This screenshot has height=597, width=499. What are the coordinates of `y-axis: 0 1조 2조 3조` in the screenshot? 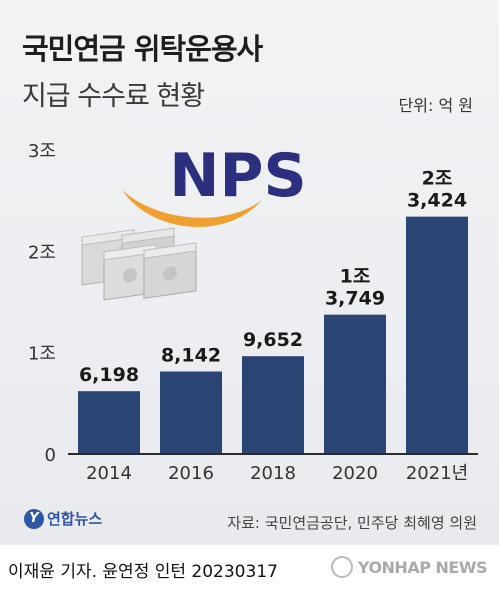 It's located at (42, 303).